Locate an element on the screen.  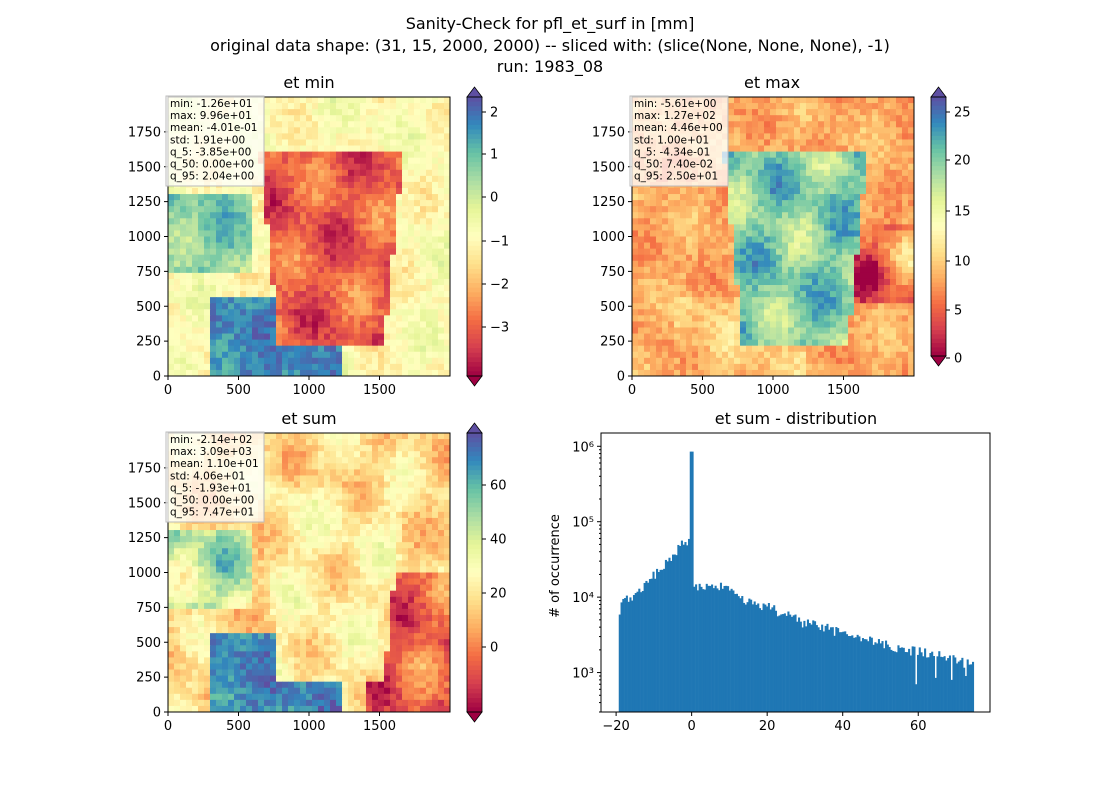
x-tick-label: 500 is located at coordinates (702, 390).